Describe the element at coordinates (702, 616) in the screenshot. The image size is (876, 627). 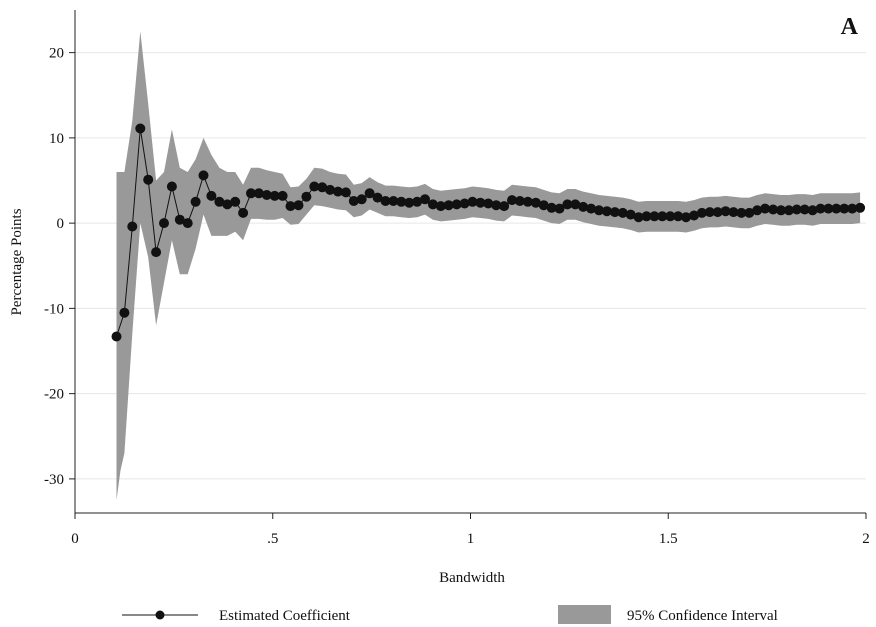
I see `legend-label-confidence-interval: 95% Confidence Interval` at that location.